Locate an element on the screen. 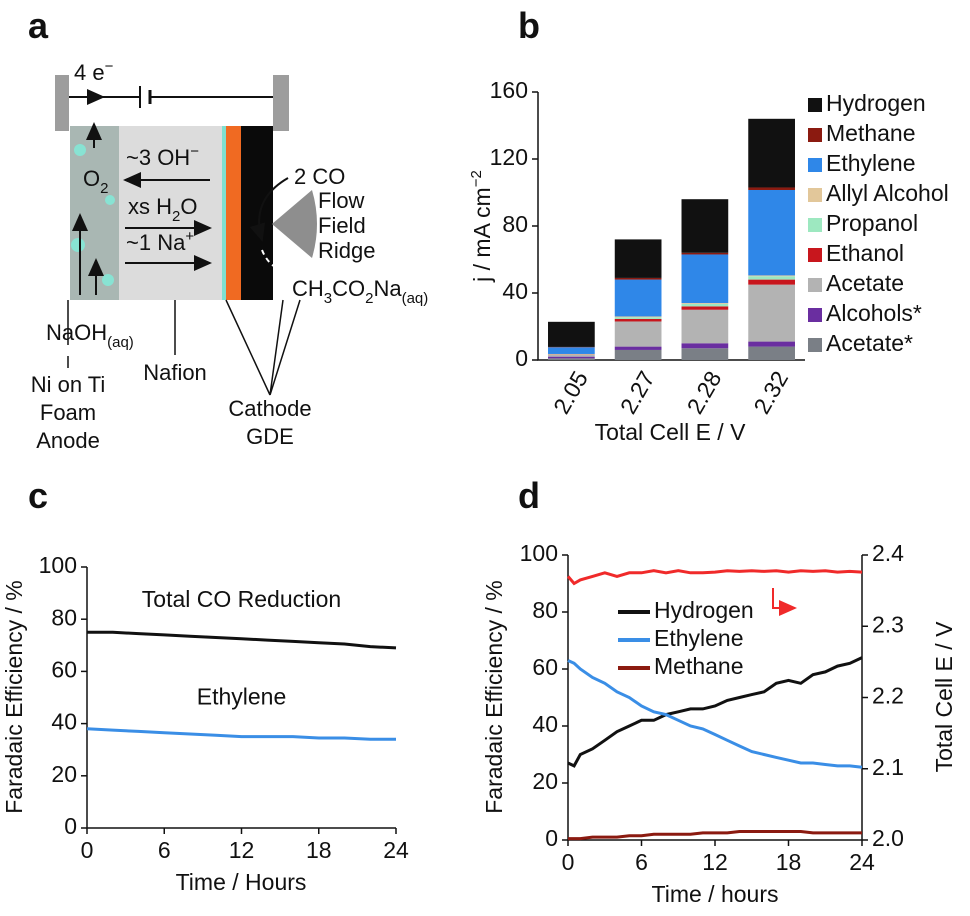  electrolyte: NaOH(aq) is located at coordinates (90, 335).